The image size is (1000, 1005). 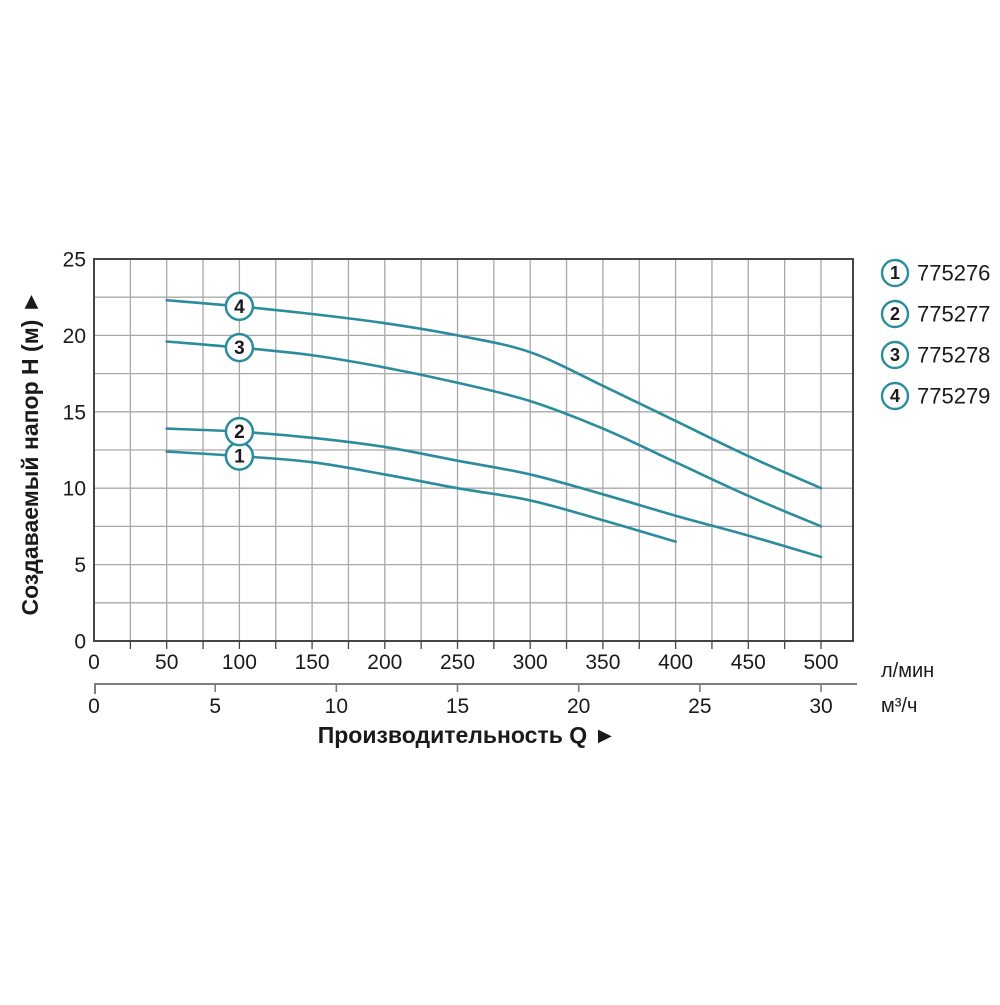 What do you see at coordinates (239, 662) in the screenshot?
I see `x-tick-label-100: 100` at bounding box center [239, 662].